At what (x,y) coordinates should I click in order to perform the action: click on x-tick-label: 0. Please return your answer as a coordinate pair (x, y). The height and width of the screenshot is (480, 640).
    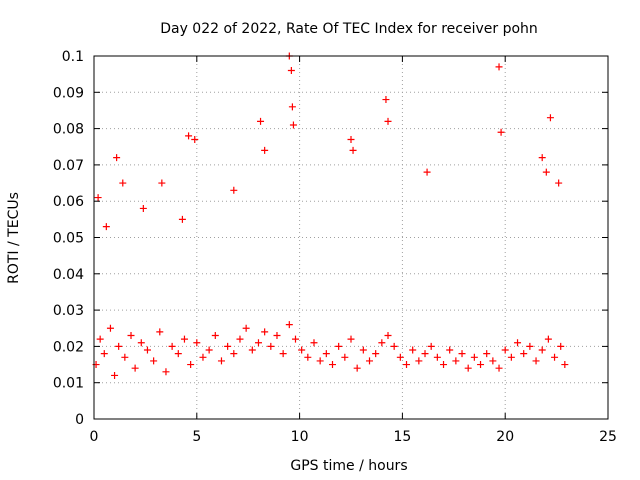
    Looking at the image, I should click on (94, 437).